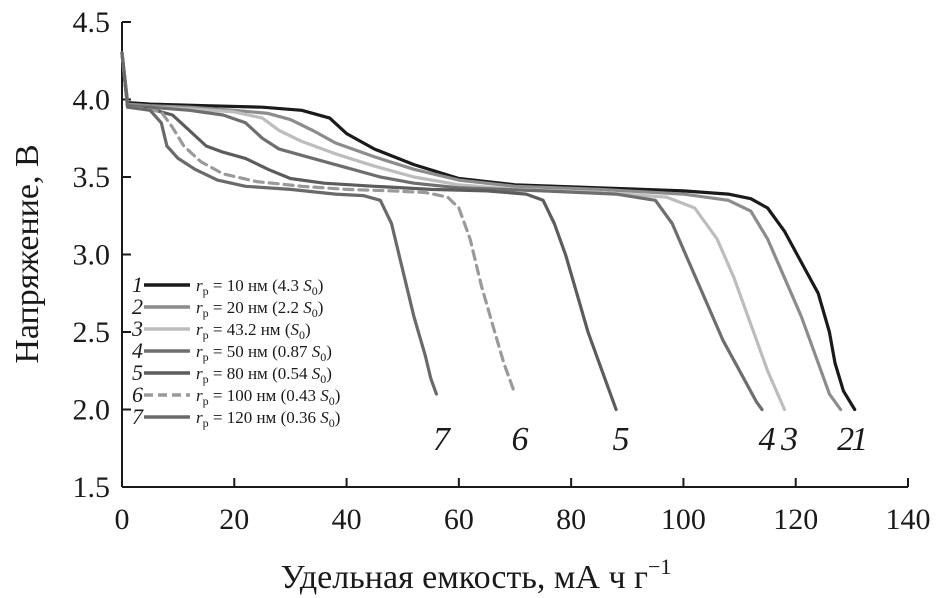  I want to click on legend-label-4: rp = 50 нм (0.87 S0), so click(264, 353).